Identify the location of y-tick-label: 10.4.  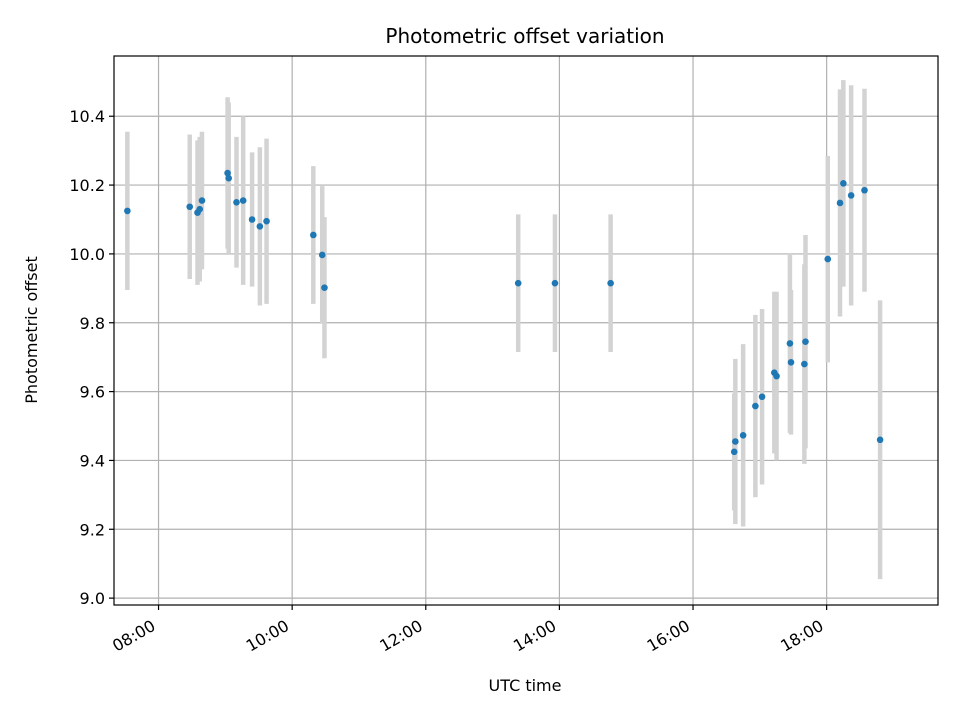
(87, 116).